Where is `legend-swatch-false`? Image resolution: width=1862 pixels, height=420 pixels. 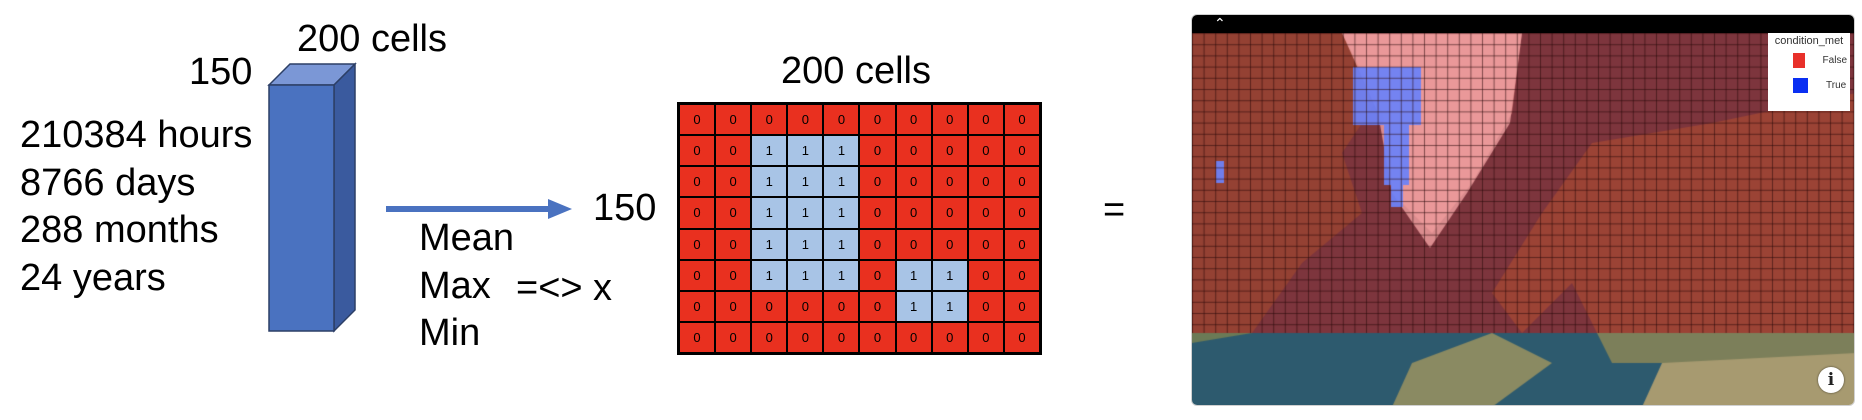
legend-swatch-false is located at coordinates (1799, 60).